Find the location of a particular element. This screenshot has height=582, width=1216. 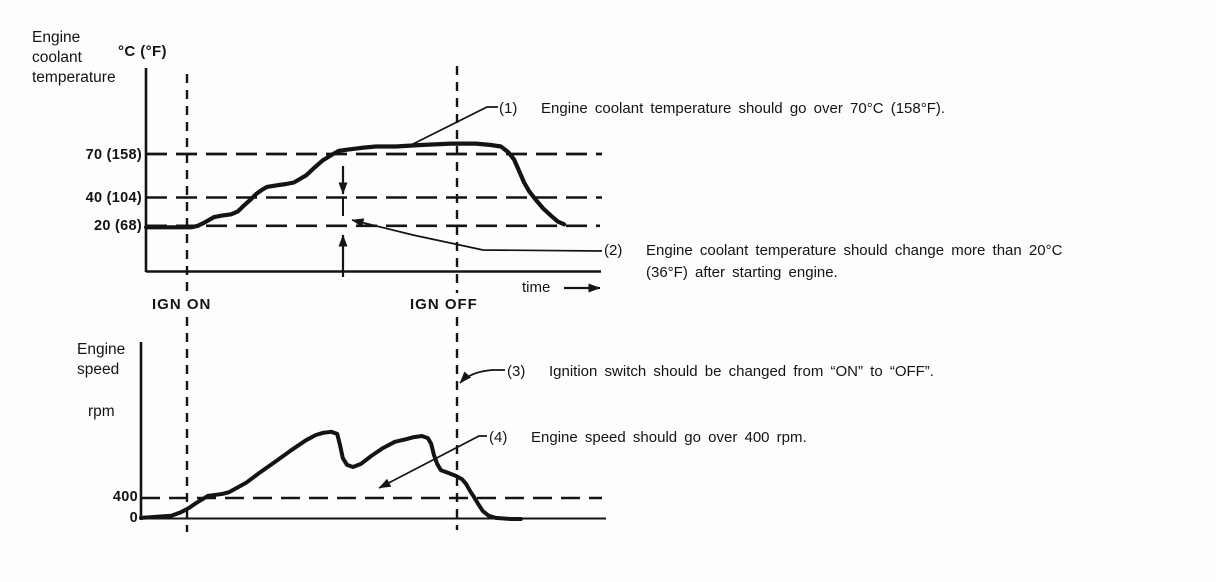

speed-unit-label: rpm is located at coordinates (101, 411).